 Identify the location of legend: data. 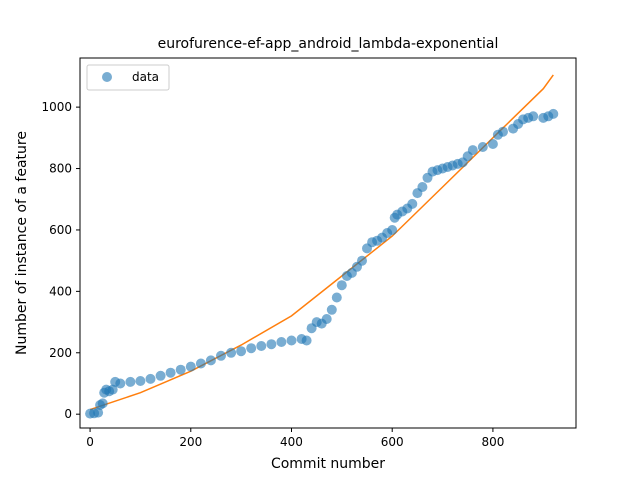
(128, 77).